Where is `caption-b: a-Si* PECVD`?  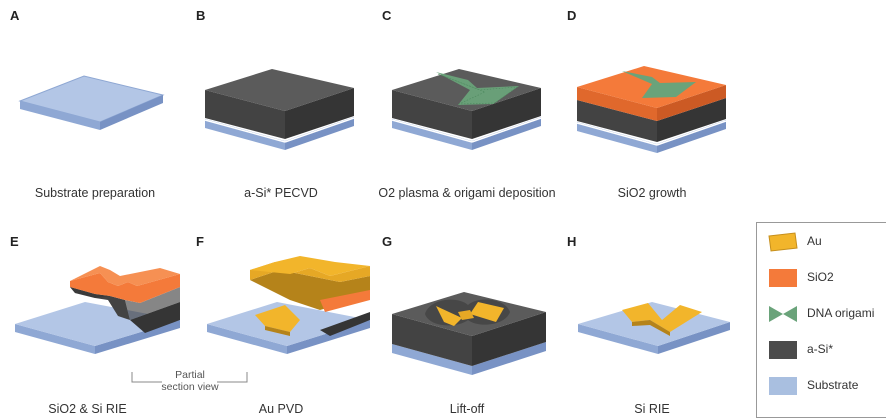 caption-b: a-Si* PECVD is located at coordinates (281, 193).